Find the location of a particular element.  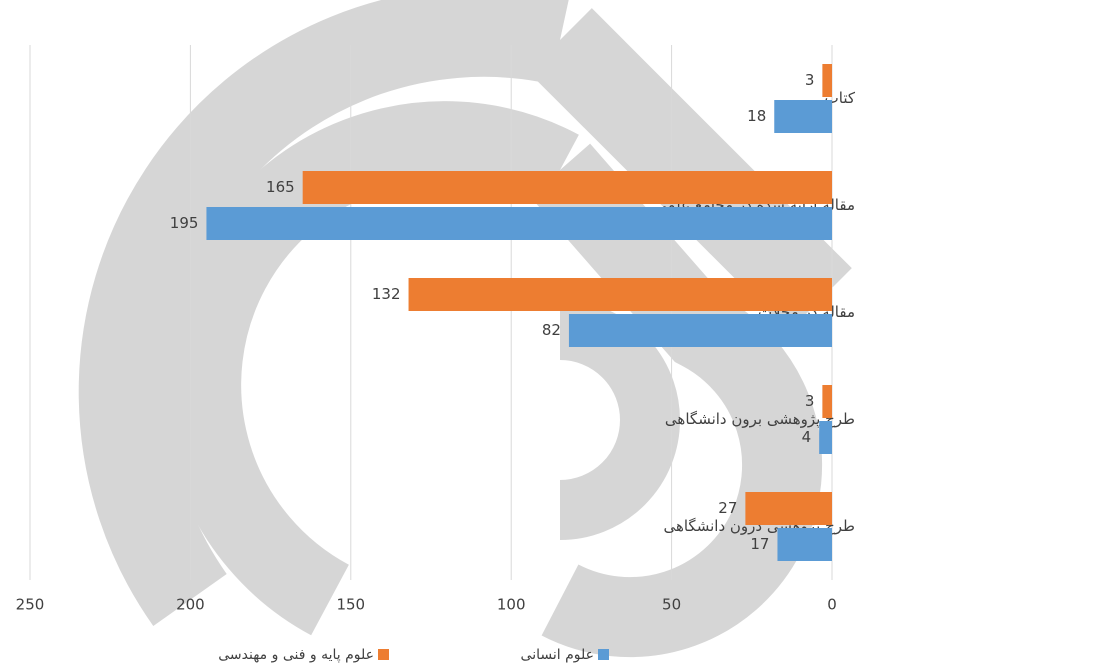

y-tick-label: طرح پژوهشی برون دانشگاهی is located at coordinates (760, 419).